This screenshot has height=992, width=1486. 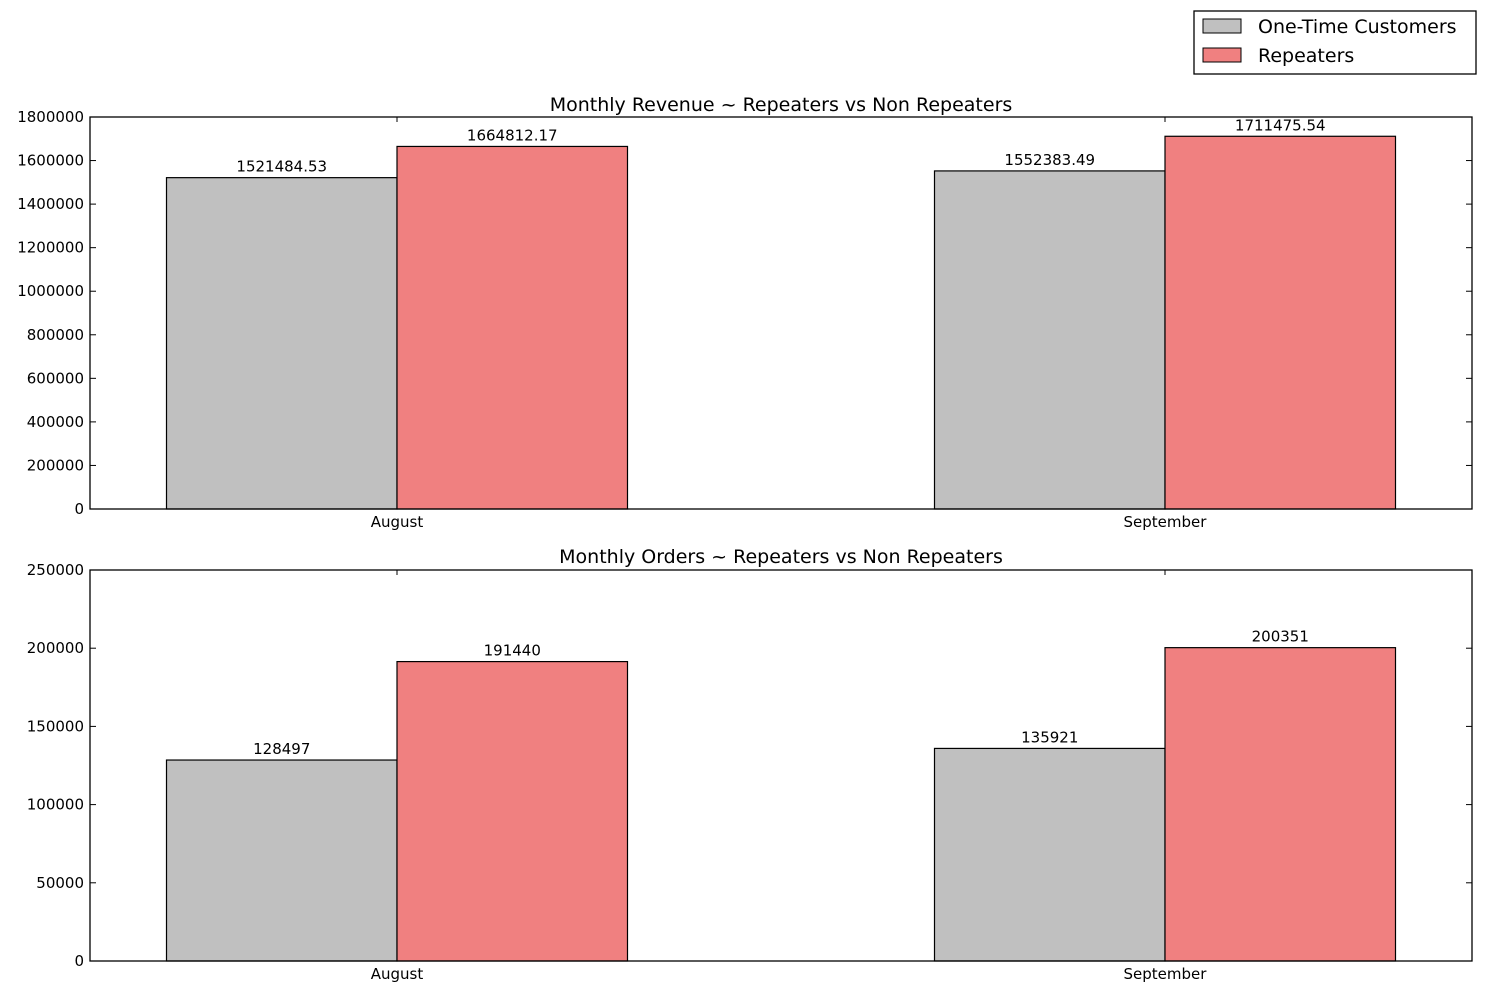 What do you see at coordinates (1280, 125) in the screenshot?
I see `revenue-data-label: 1711475.54` at bounding box center [1280, 125].